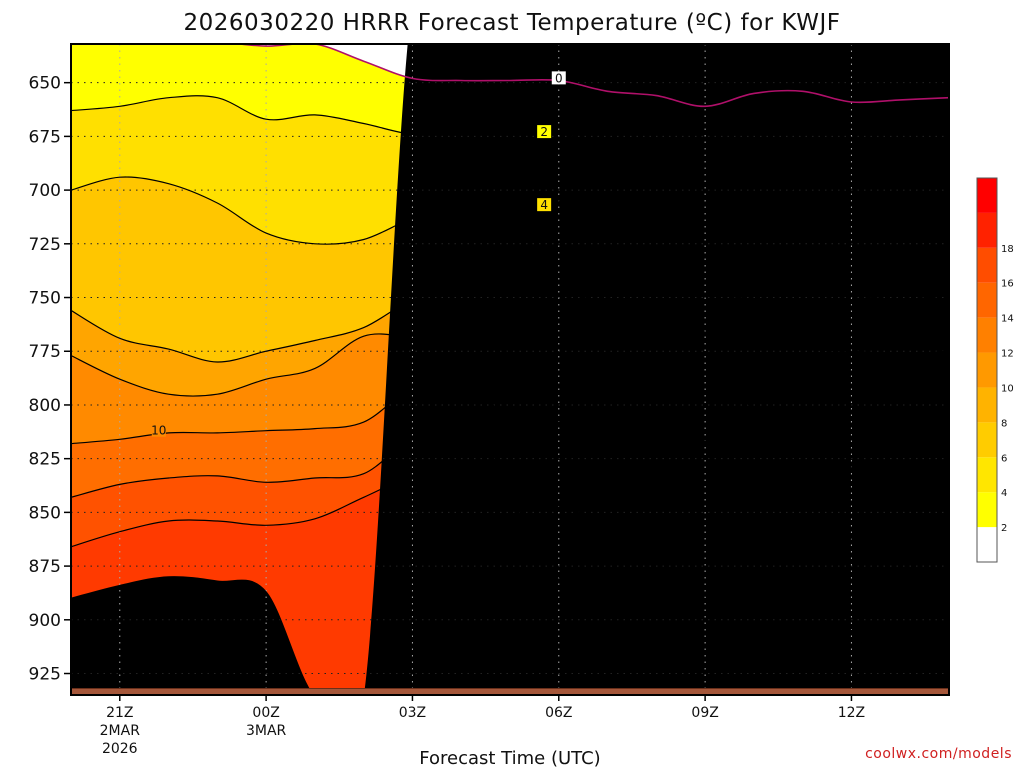  Describe the element at coordinates (266, 731) in the screenshot. I see `x-tick-date-3MAR: 3MAR` at that location.